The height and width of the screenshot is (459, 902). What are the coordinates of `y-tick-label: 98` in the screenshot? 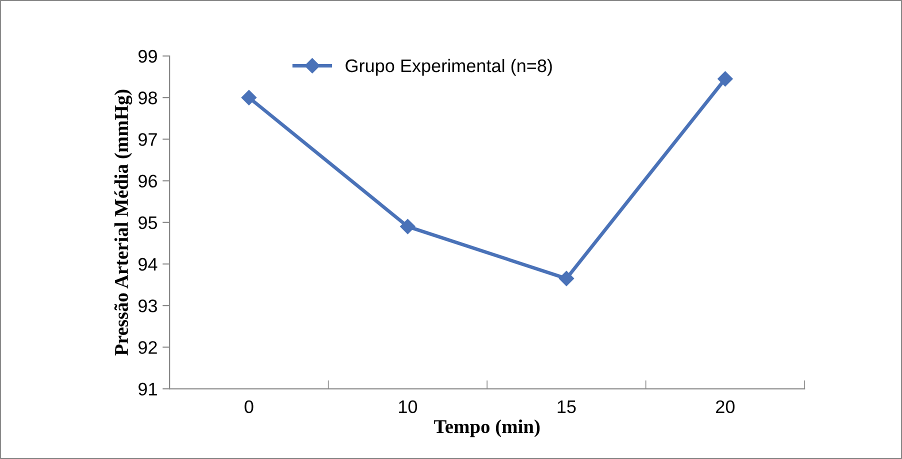 It's located at (147, 98).